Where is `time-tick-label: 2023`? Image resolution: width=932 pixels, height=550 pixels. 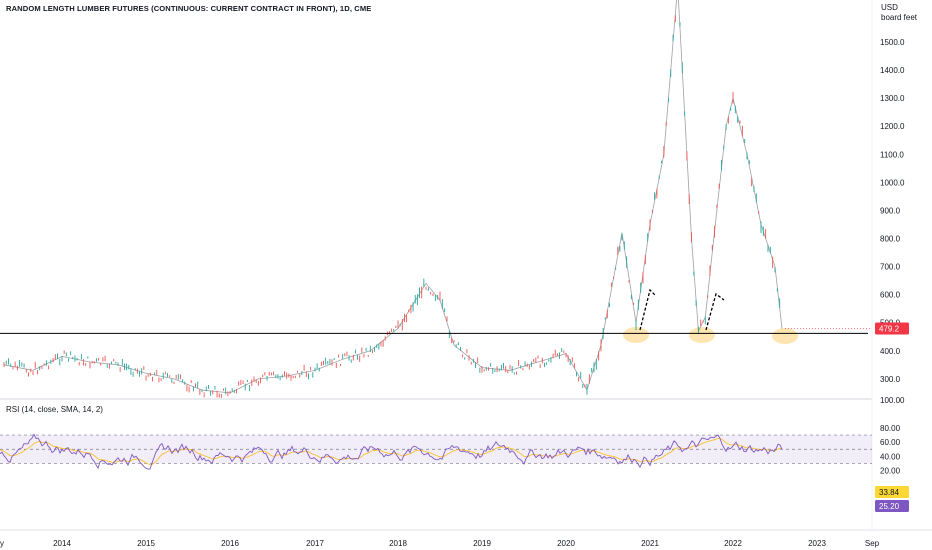 time-tick-label: 2023 is located at coordinates (817, 543).